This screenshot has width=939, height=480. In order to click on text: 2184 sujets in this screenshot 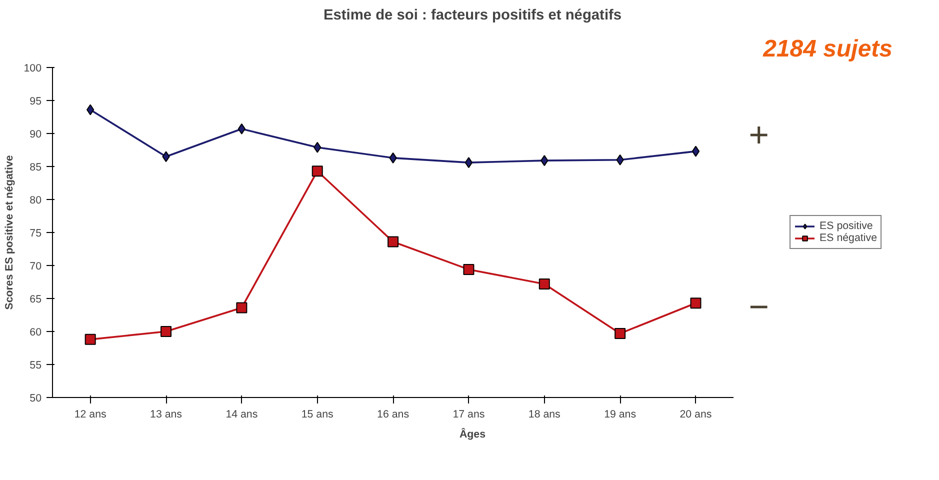, I will do `click(827, 49)`.